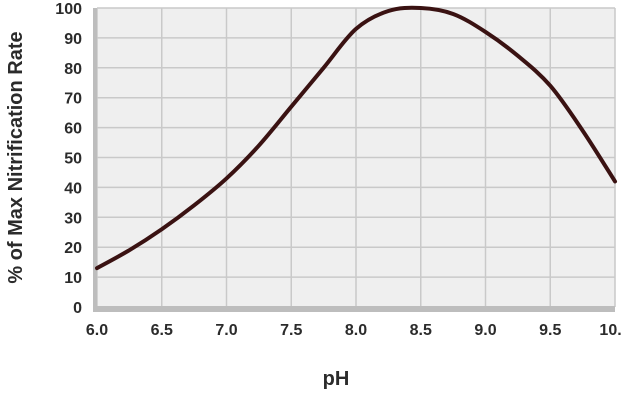  What do you see at coordinates (73, 99) in the screenshot?
I see `y-tick-label: 70` at bounding box center [73, 99].